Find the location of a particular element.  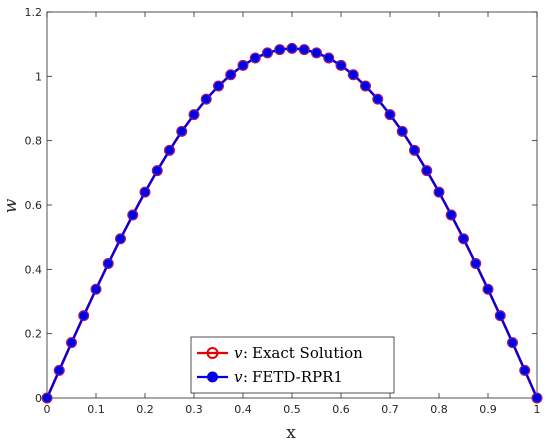

x-tick-label: 0.4 is located at coordinates (243, 409).